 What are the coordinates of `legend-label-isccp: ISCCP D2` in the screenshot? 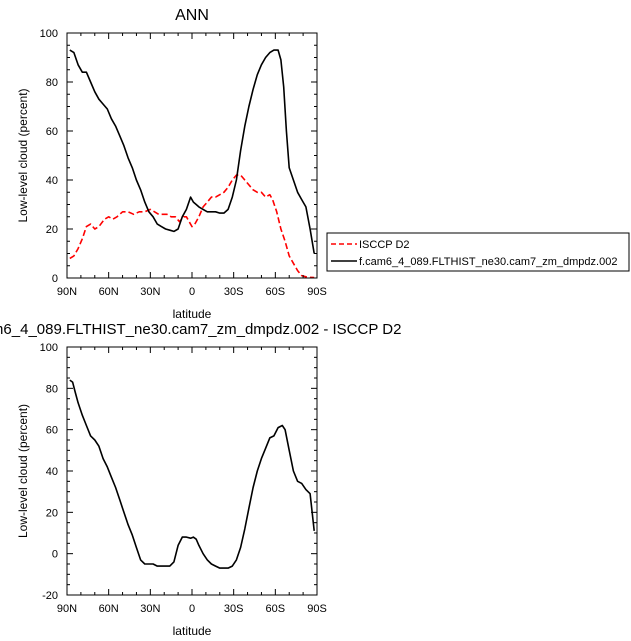 It's located at (384, 245).